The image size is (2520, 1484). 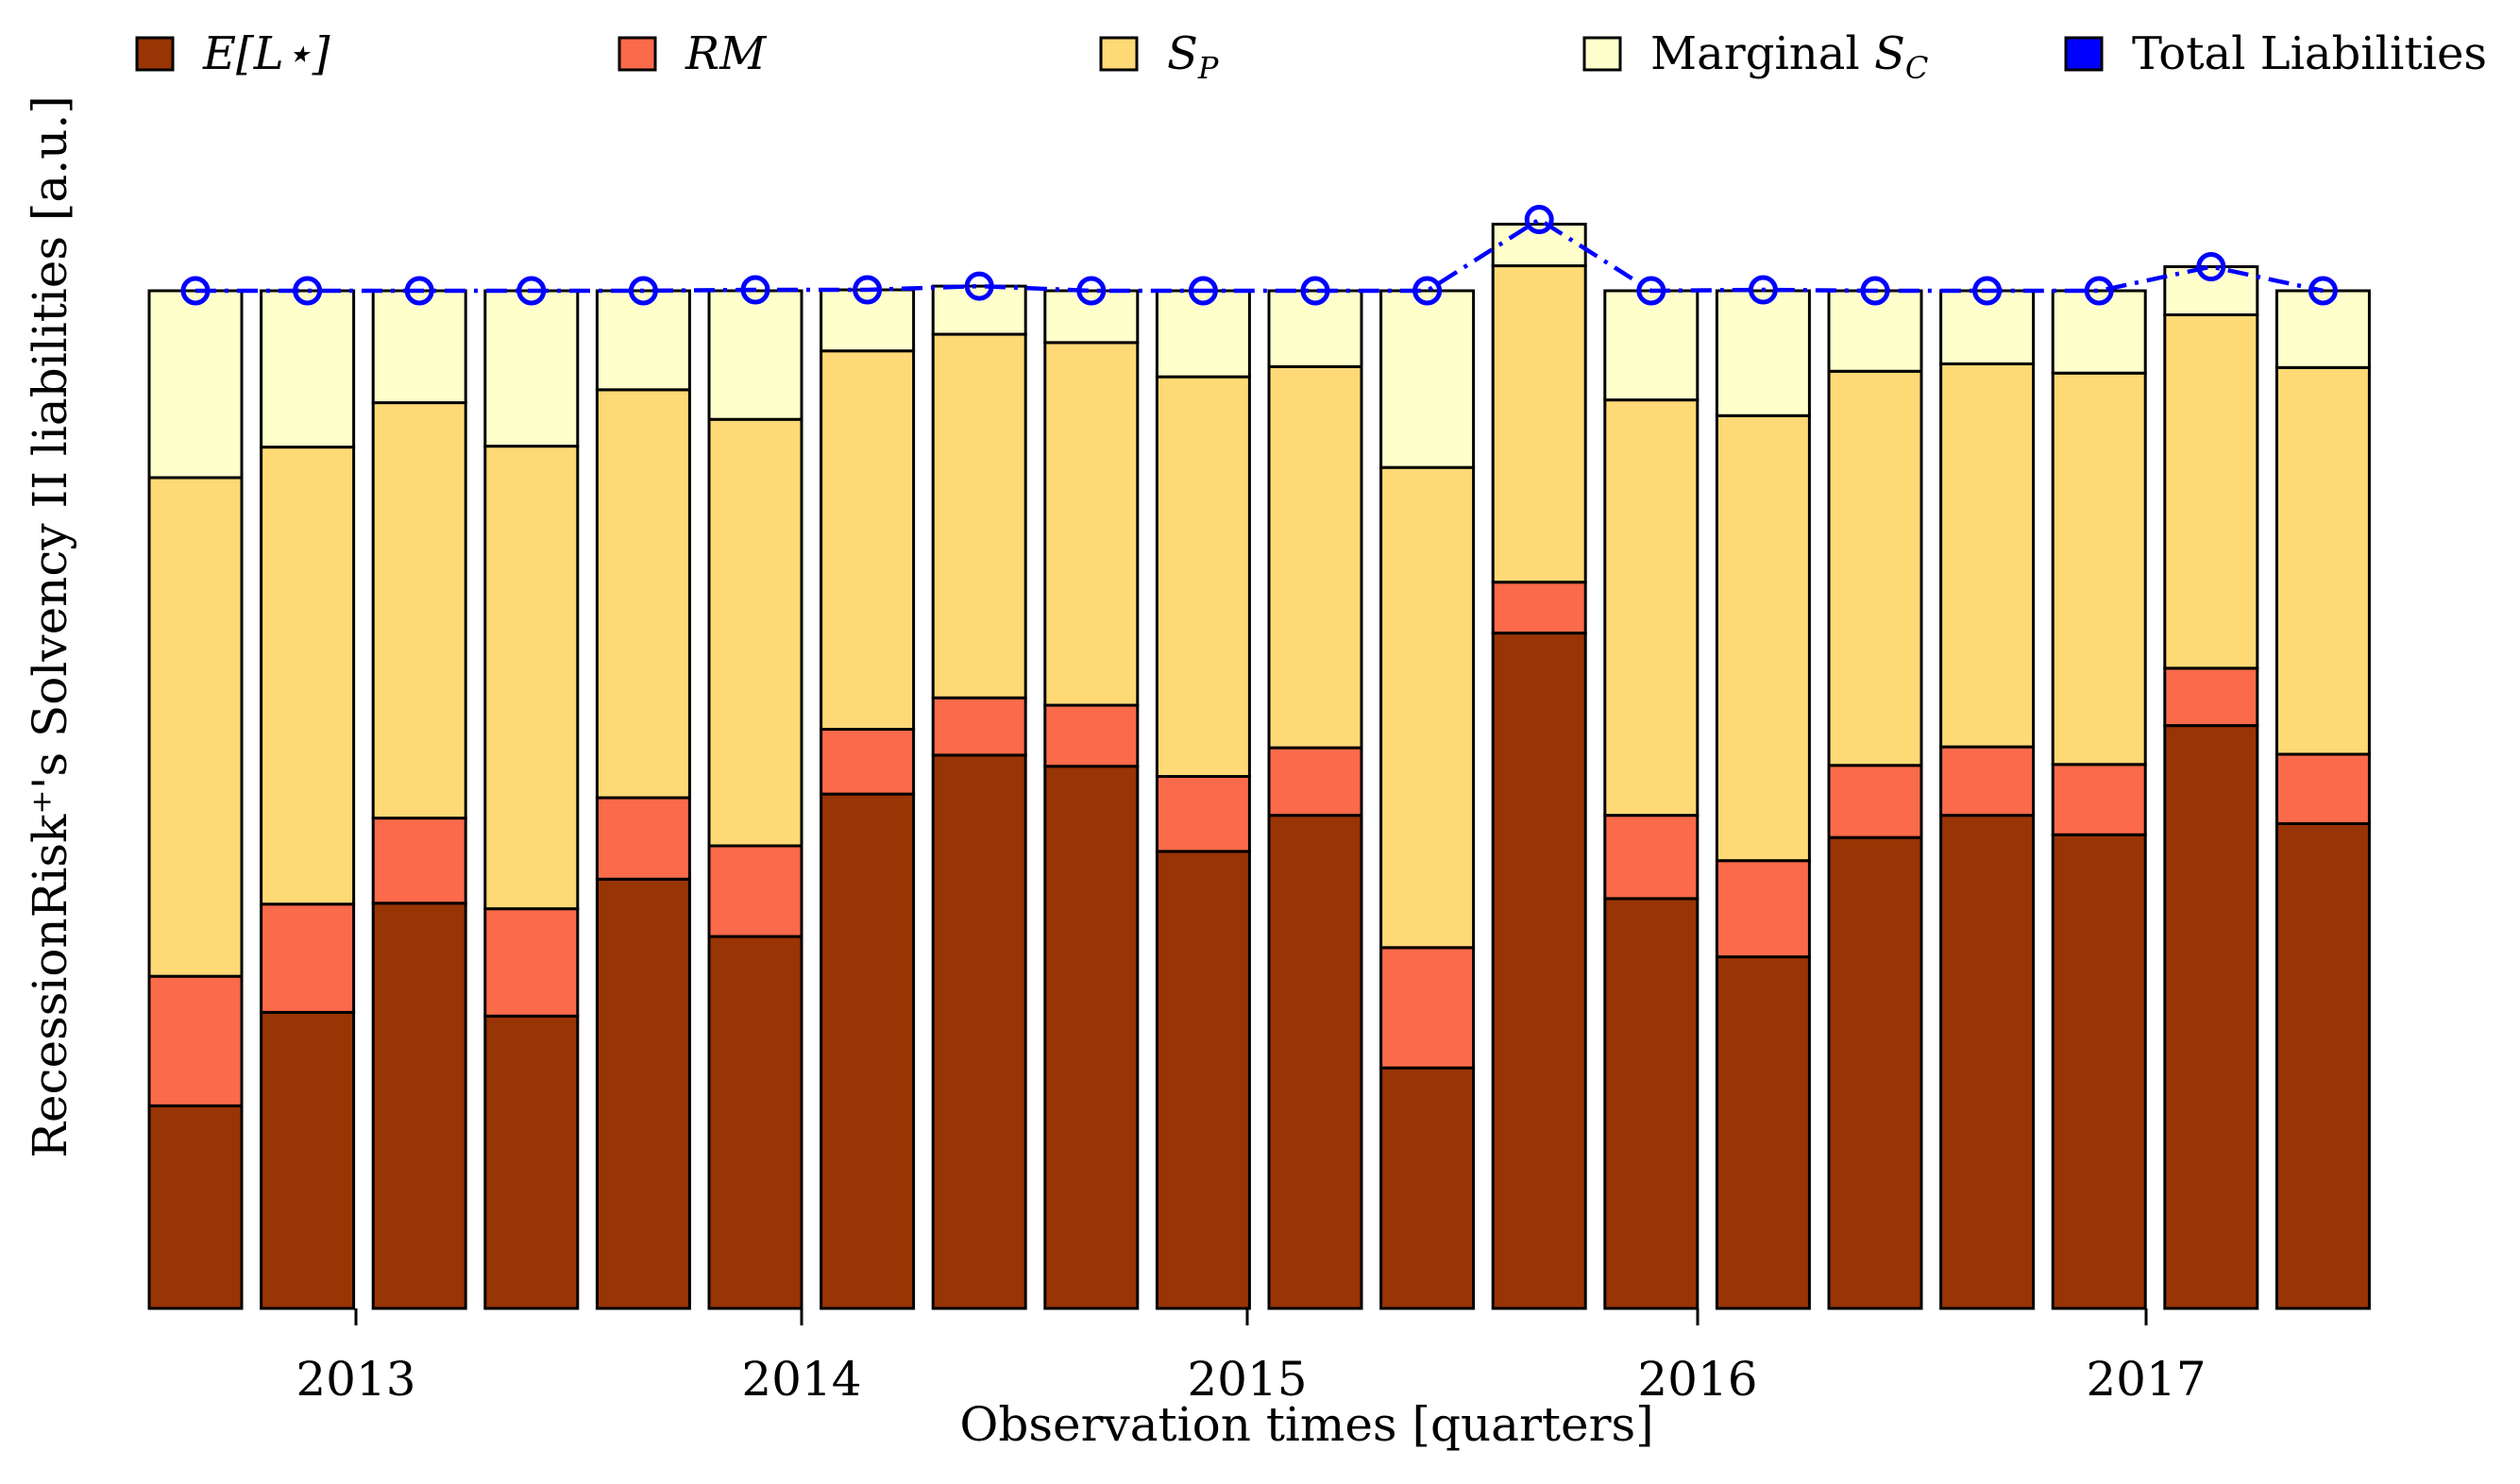 What do you see at coordinates (1311, 56) in the screenshot?
I see `legend: E[L⋆] RM SP Marginal SC Total Liabilities` at bounding box center [1311, 56].